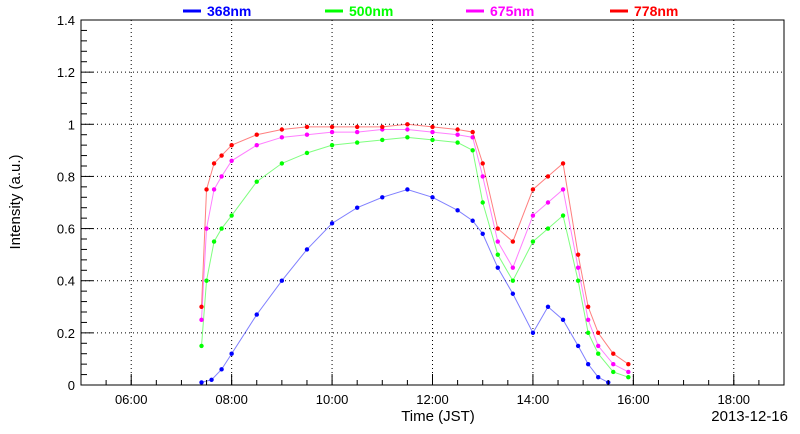 This screenshot has width=800, height=434. I want to click on y-tick-label: 0, so click(71, 385).